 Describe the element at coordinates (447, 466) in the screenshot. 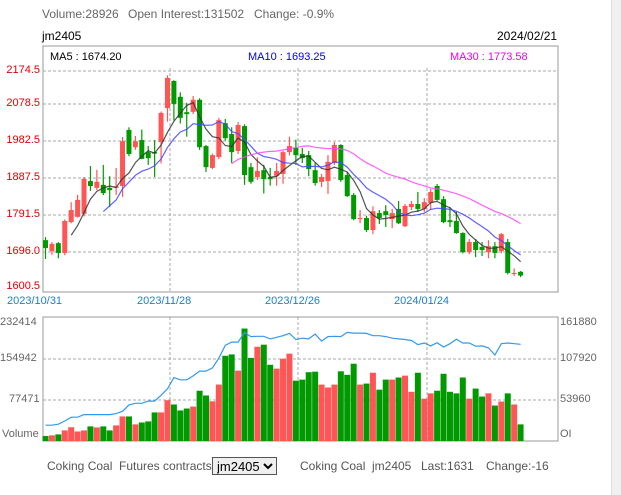

I see `info-last: Last:1631` at that location.